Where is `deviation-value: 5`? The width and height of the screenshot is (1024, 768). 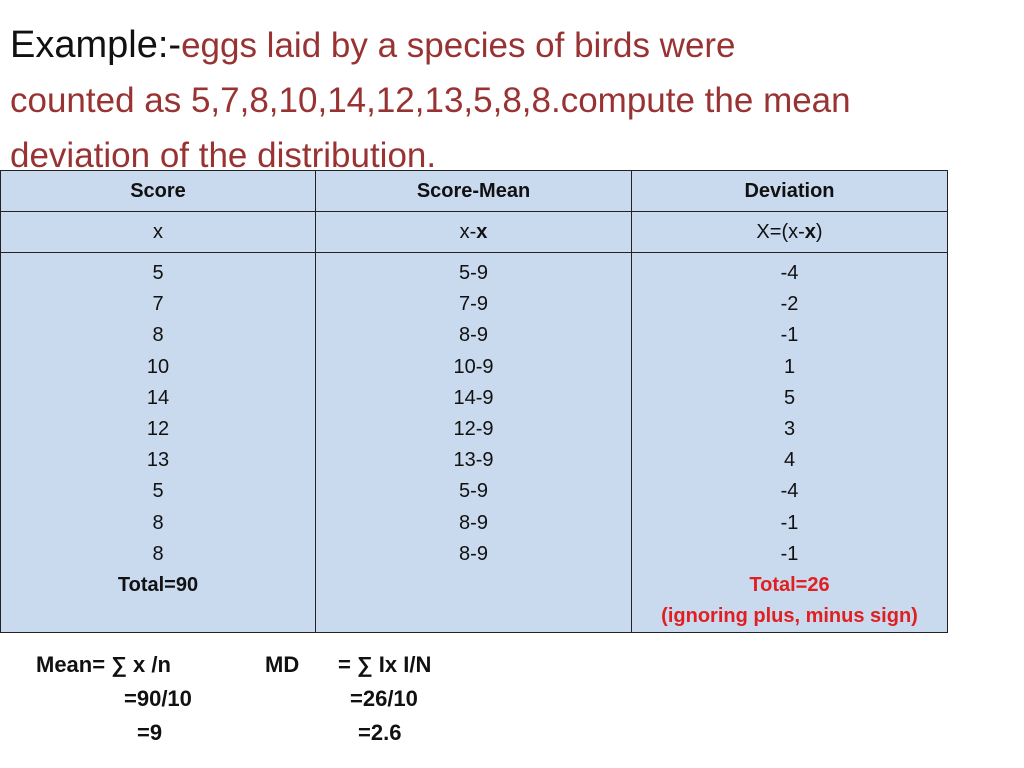
deviation-value: 5 is located at coordinates (789, 397).